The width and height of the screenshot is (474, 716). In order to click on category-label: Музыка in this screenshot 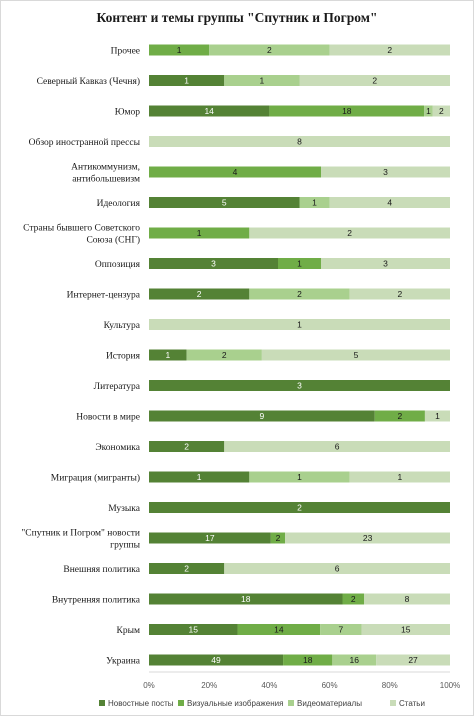, I will do `click(124, 509)`.